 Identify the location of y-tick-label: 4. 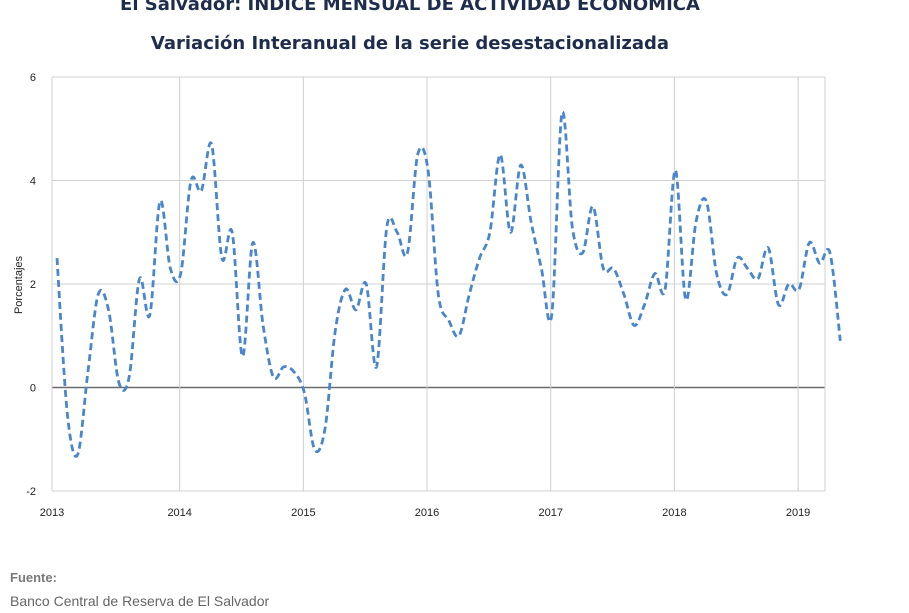
(33, 182).